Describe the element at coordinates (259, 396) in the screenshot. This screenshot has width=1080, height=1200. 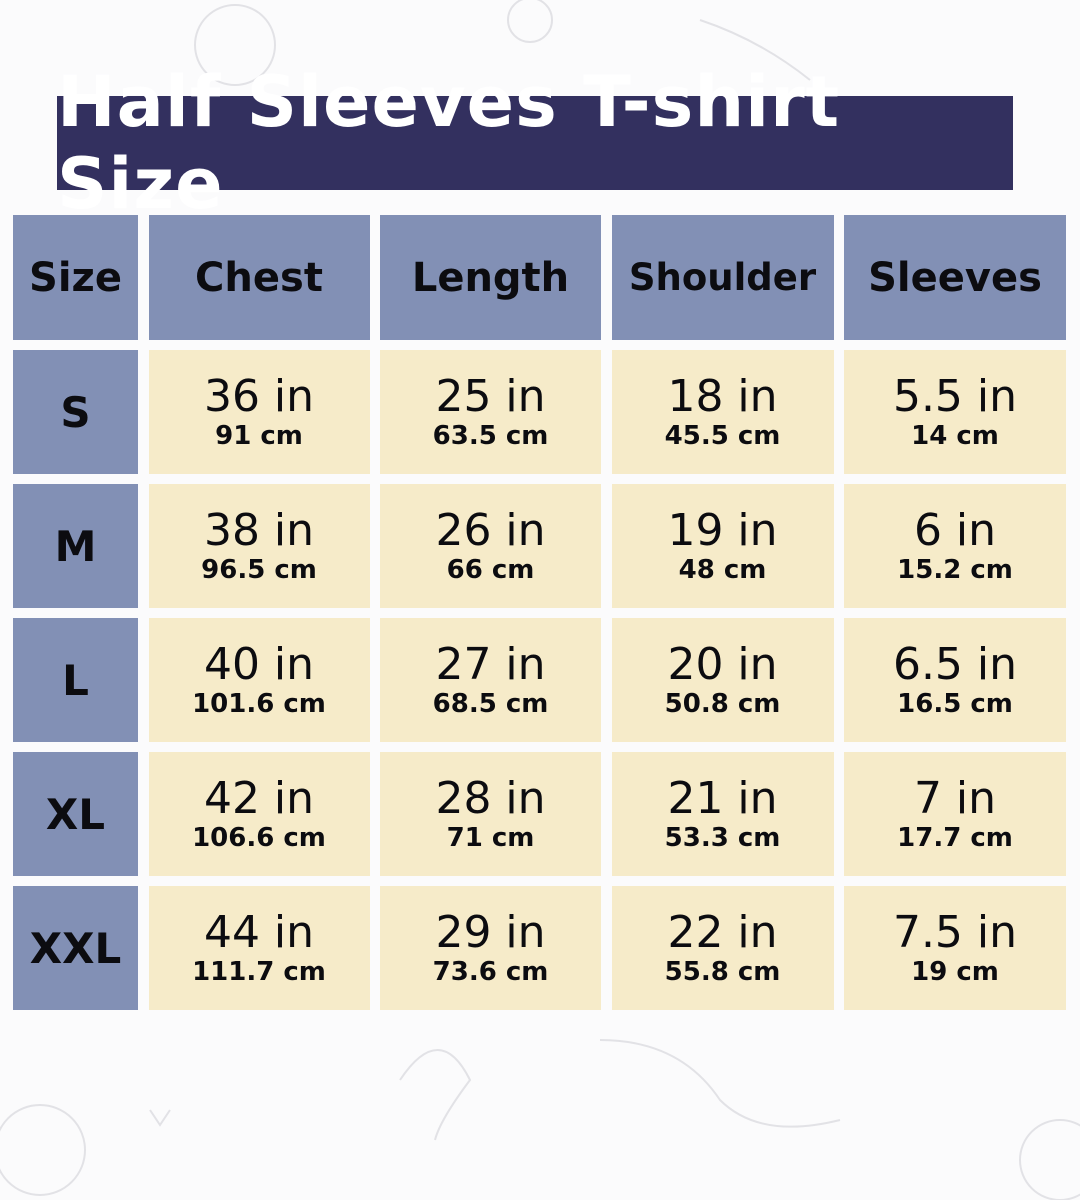
I see `value-inches: 36 in` at that location.